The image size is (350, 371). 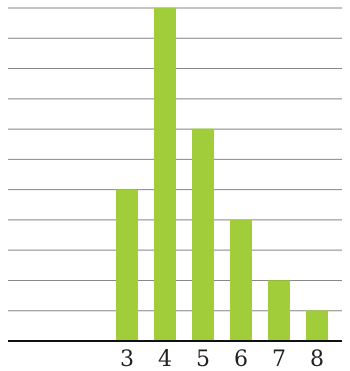 I want to click on x-tick-label-5: 5, so click(x=203, y=359).